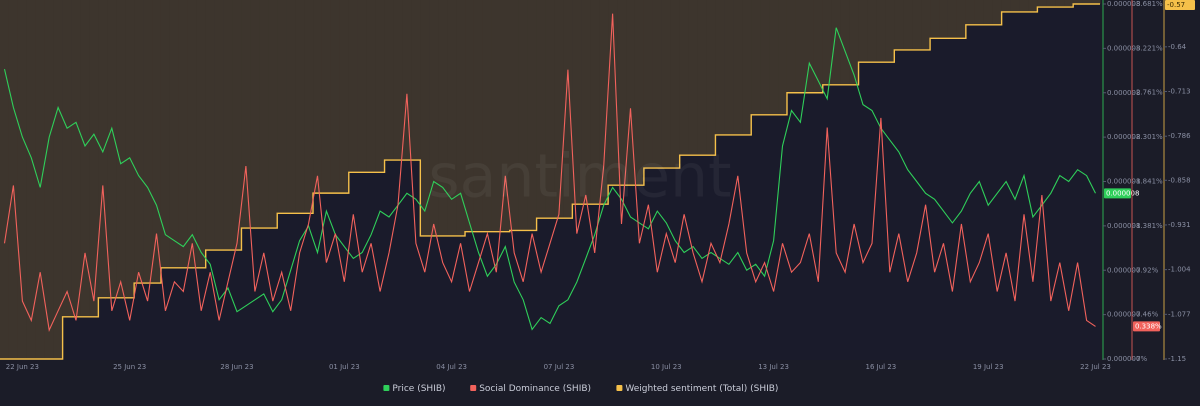  I want to click on y-tick-label: 3.221%, so click(1149, 48).